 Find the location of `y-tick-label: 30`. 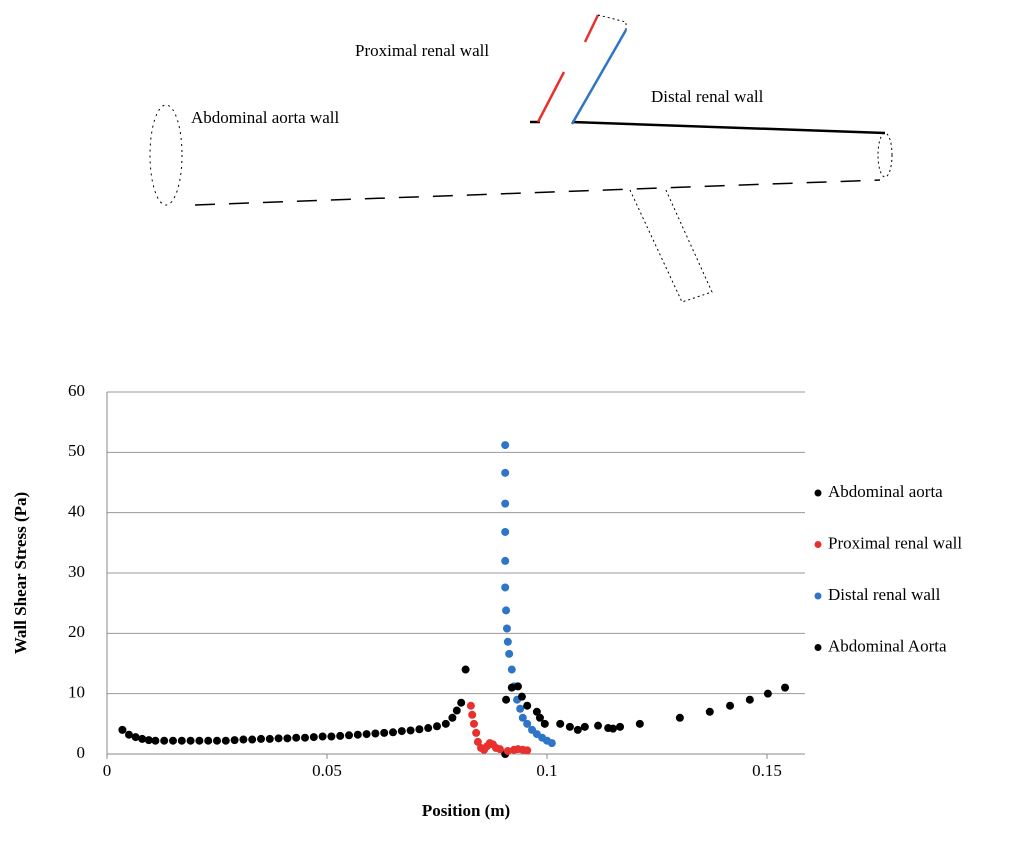

y-tick-label: 30 is located at coordinates (76, 571).